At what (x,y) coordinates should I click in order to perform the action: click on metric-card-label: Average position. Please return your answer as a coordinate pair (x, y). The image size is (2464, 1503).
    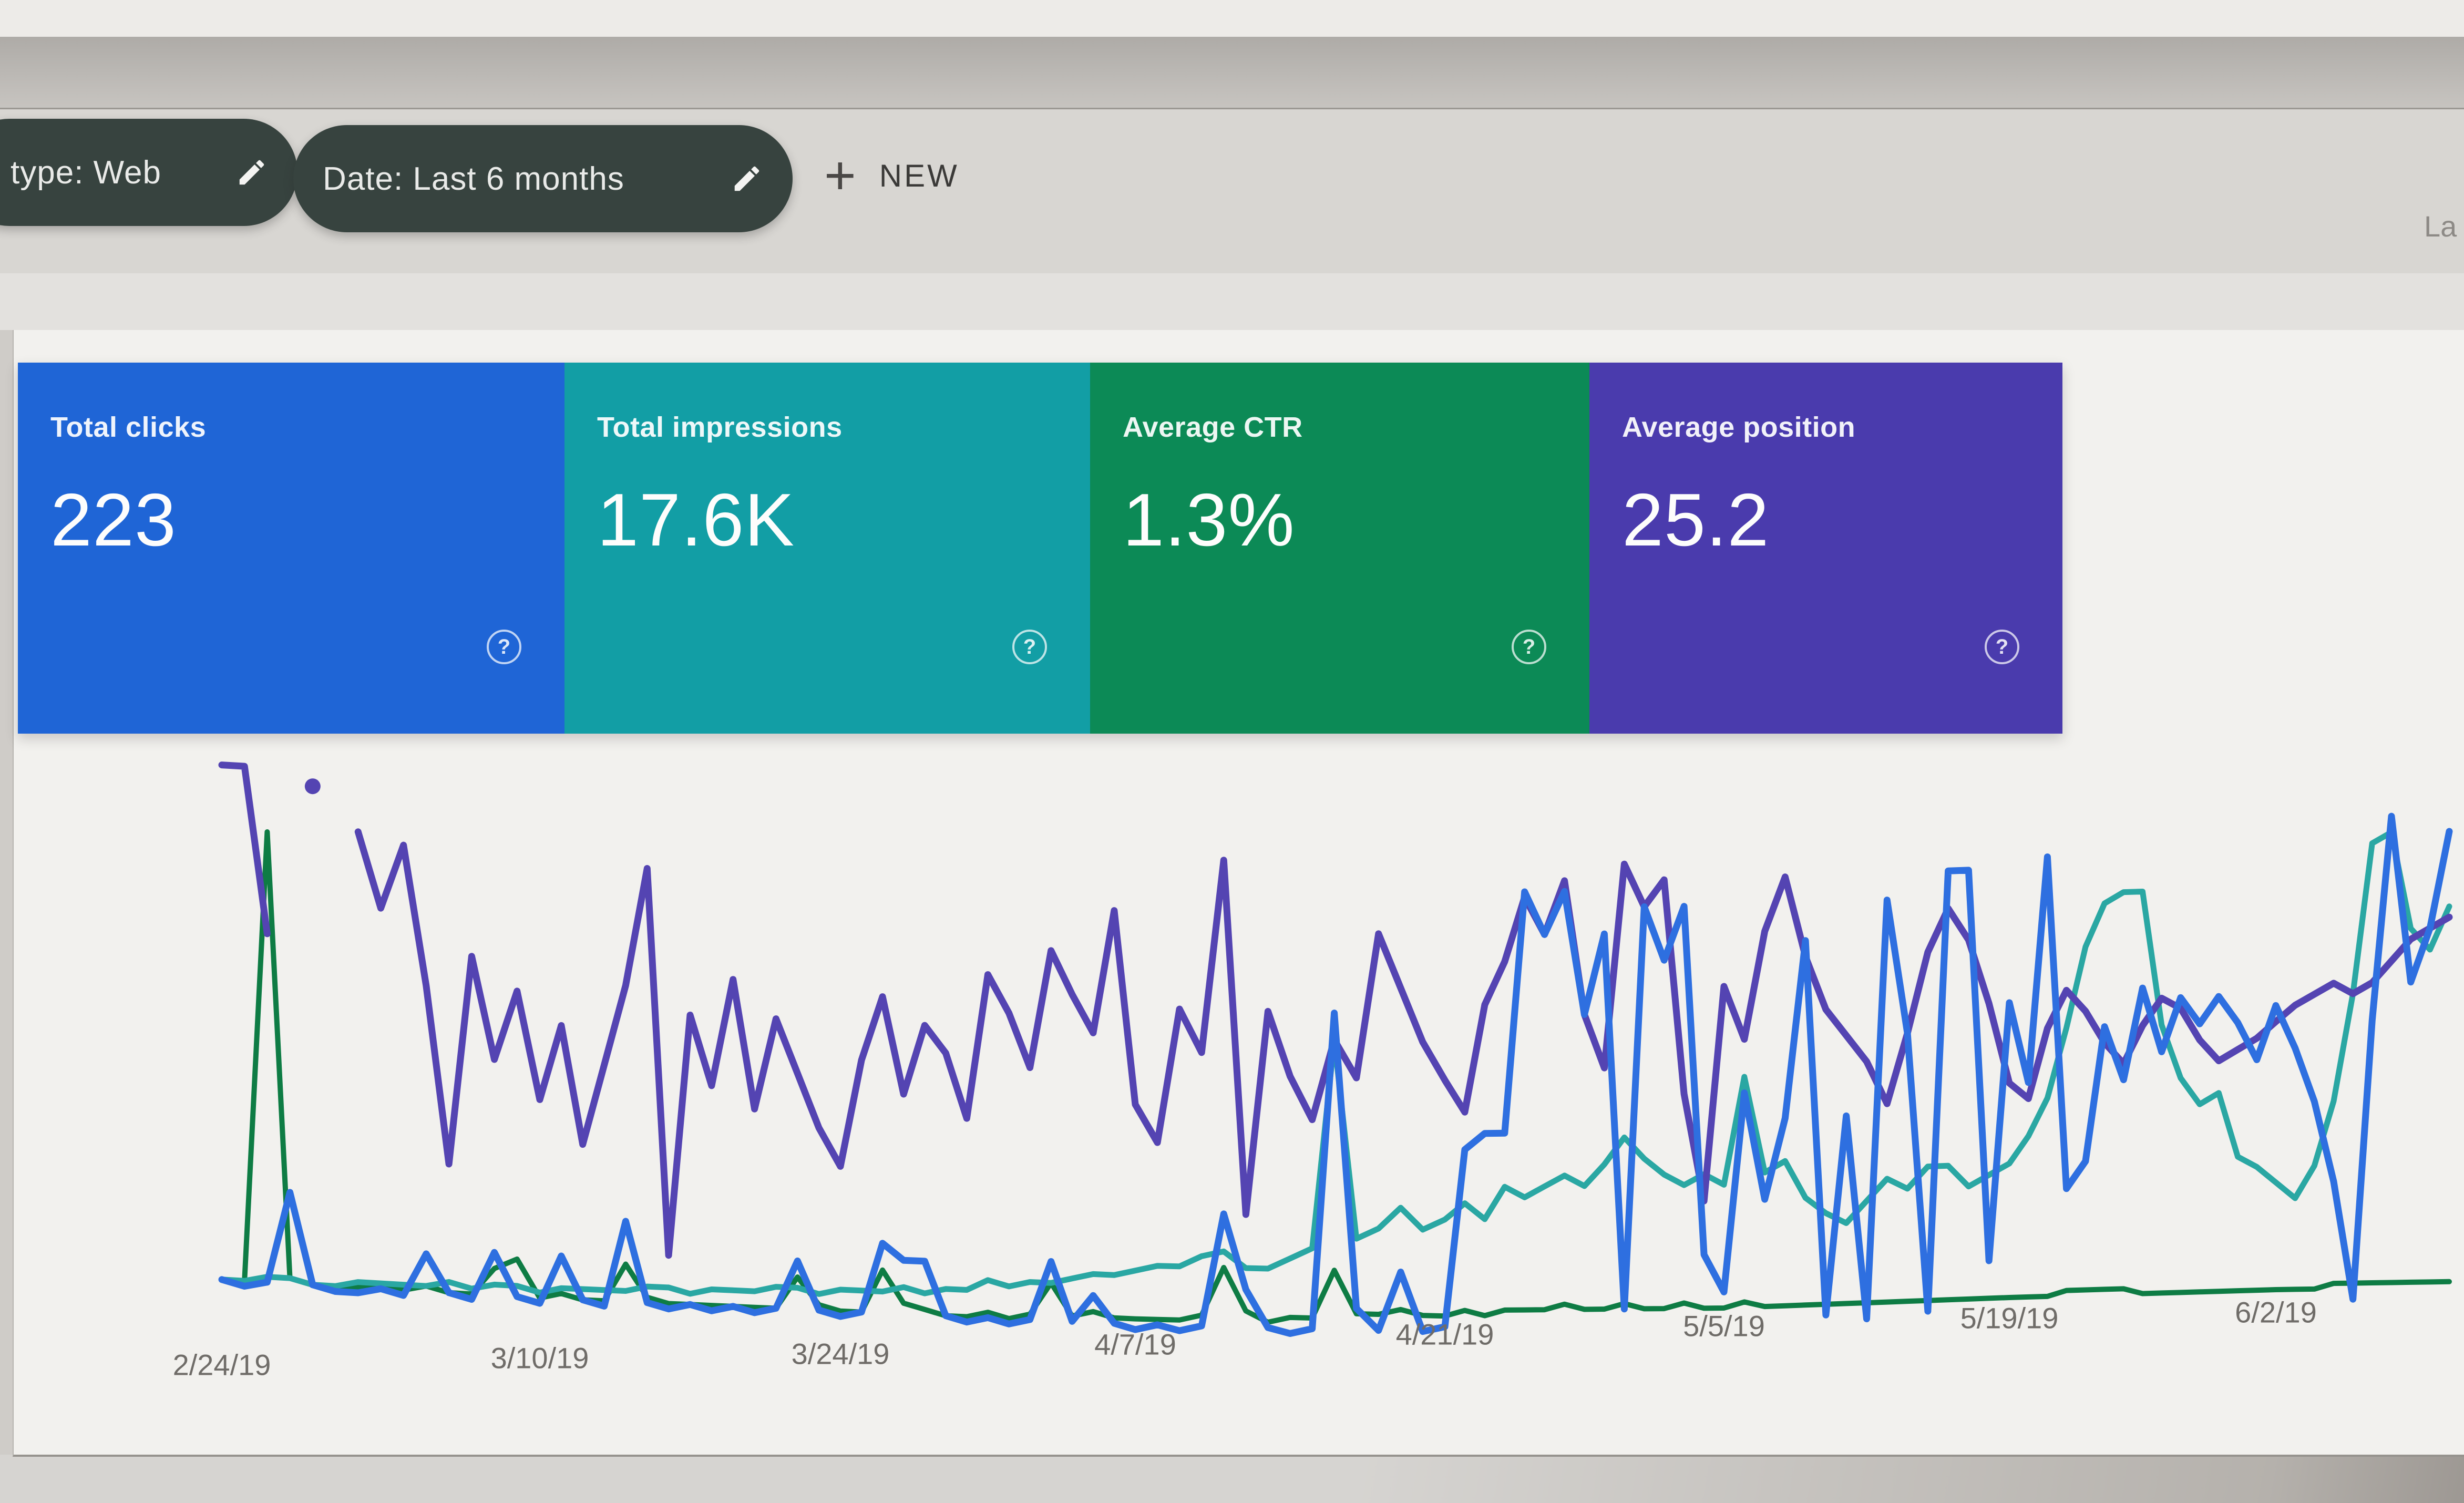
    Looking at the image, I should click on (1739, 427).